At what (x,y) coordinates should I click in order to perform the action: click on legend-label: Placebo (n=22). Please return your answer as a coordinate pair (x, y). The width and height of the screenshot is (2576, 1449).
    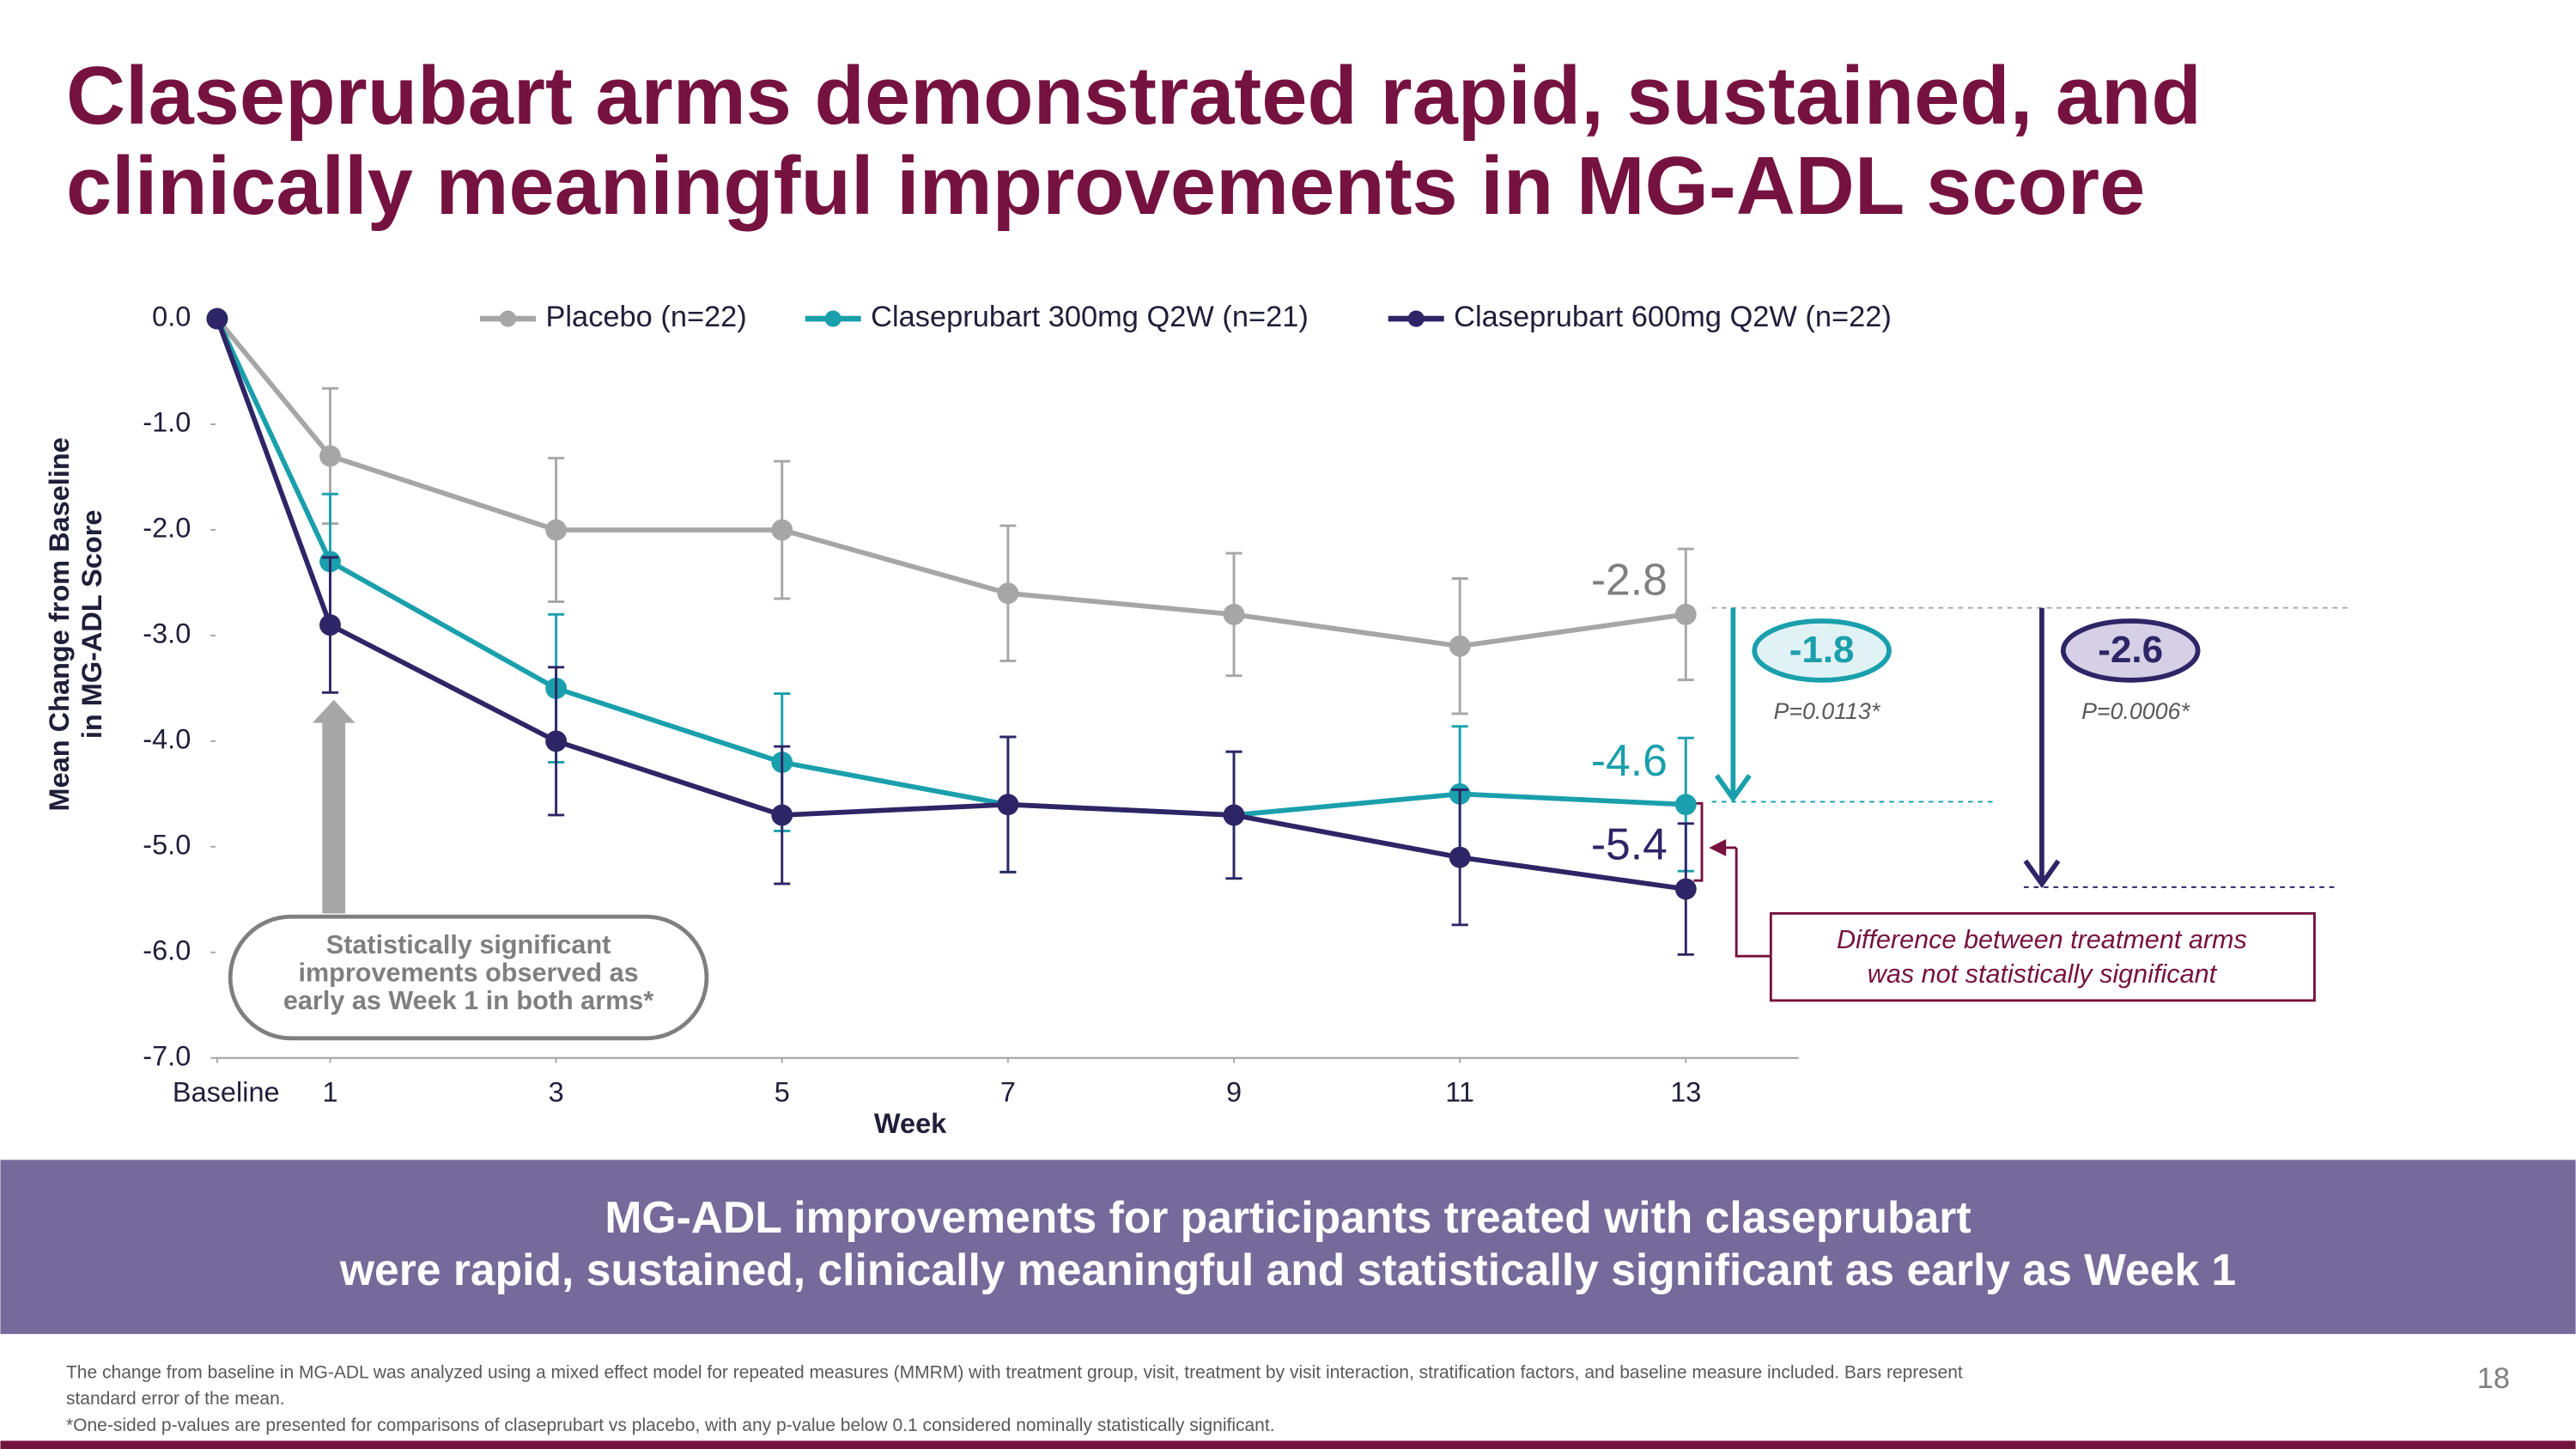
    Looking at the image, I should click on (645, 317).